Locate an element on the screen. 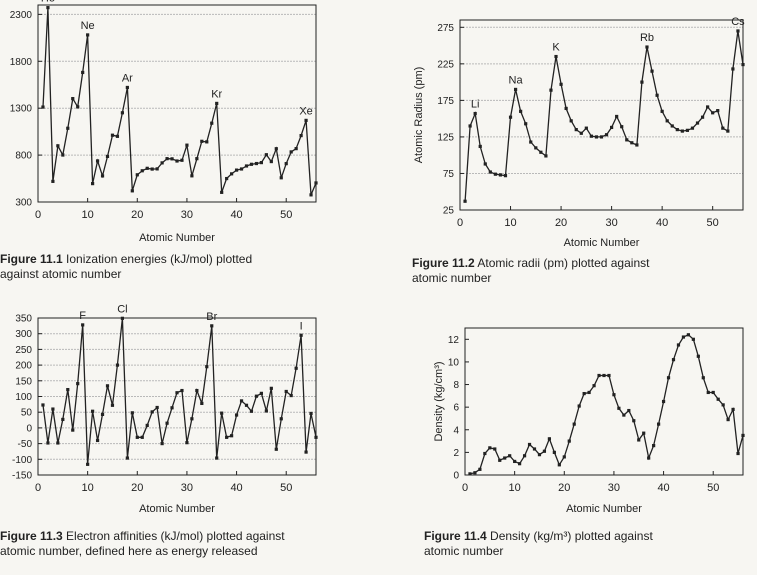 The image size is (757, 575). y-tick-label: 800 is located at coordinates (23, 156).